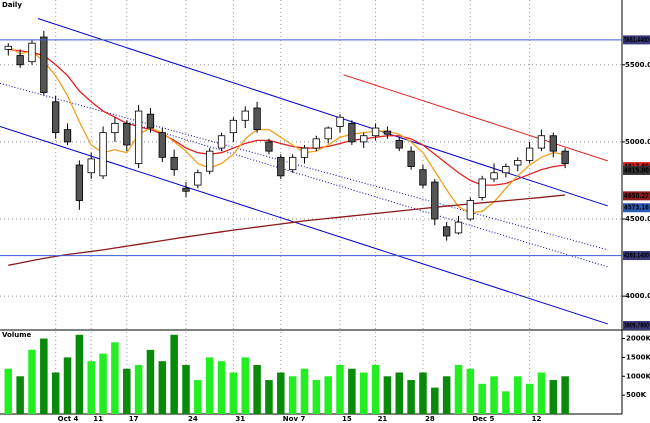  What do you see at coordinates (636, 395) in the screenshot?
I see `volume-tick-label: 500K` at bounding box center [636, 395].